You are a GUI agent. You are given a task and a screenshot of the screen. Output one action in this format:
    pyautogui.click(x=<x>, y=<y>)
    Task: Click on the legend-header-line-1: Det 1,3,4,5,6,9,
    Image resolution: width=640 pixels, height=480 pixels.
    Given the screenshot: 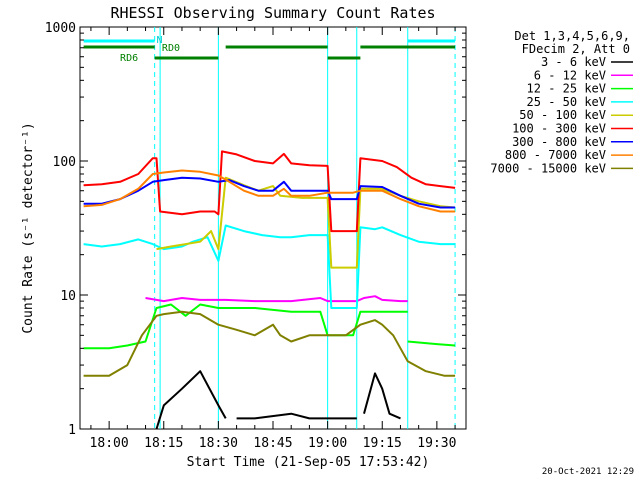 What is the action you would take?
    pyautogui.click(x=572, y=36)
    